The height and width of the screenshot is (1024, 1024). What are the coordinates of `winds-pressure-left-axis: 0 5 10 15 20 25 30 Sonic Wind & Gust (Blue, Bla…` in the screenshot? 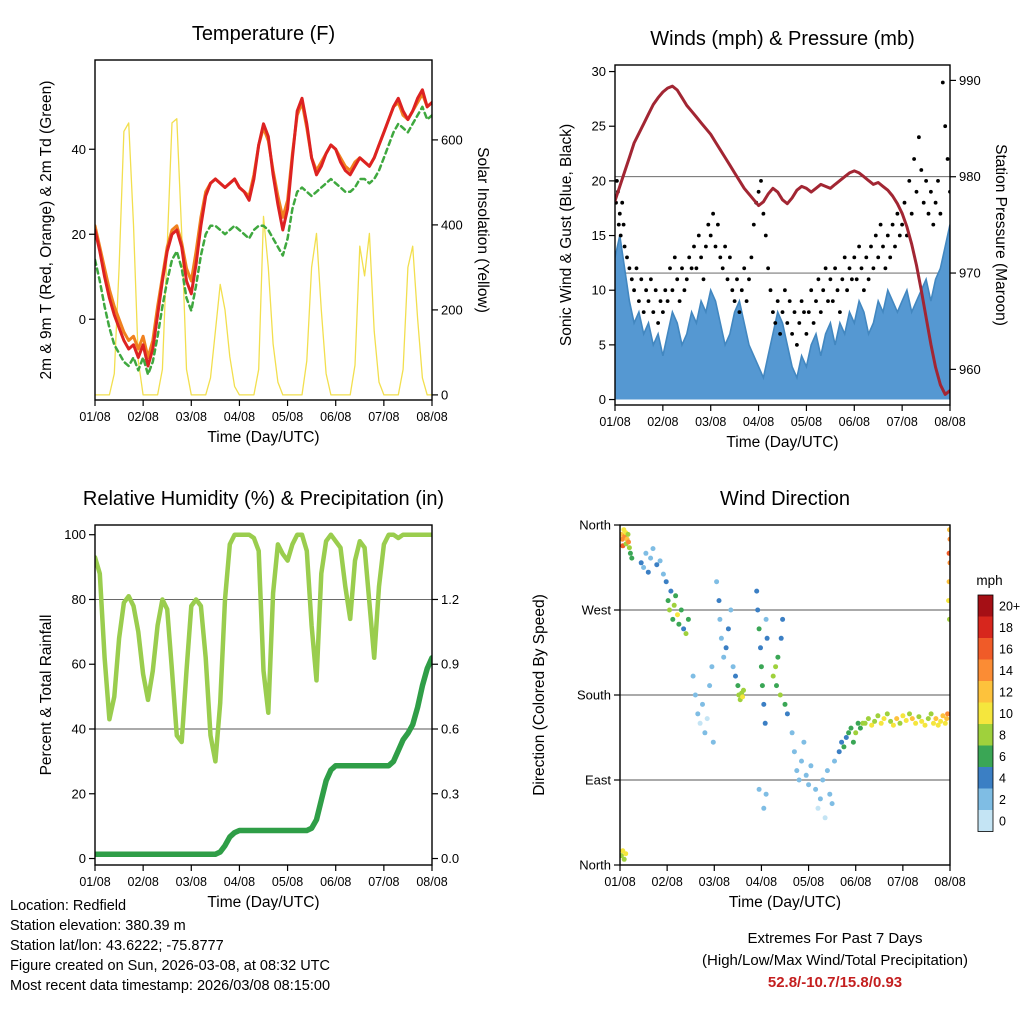 It's located at (586, 235).